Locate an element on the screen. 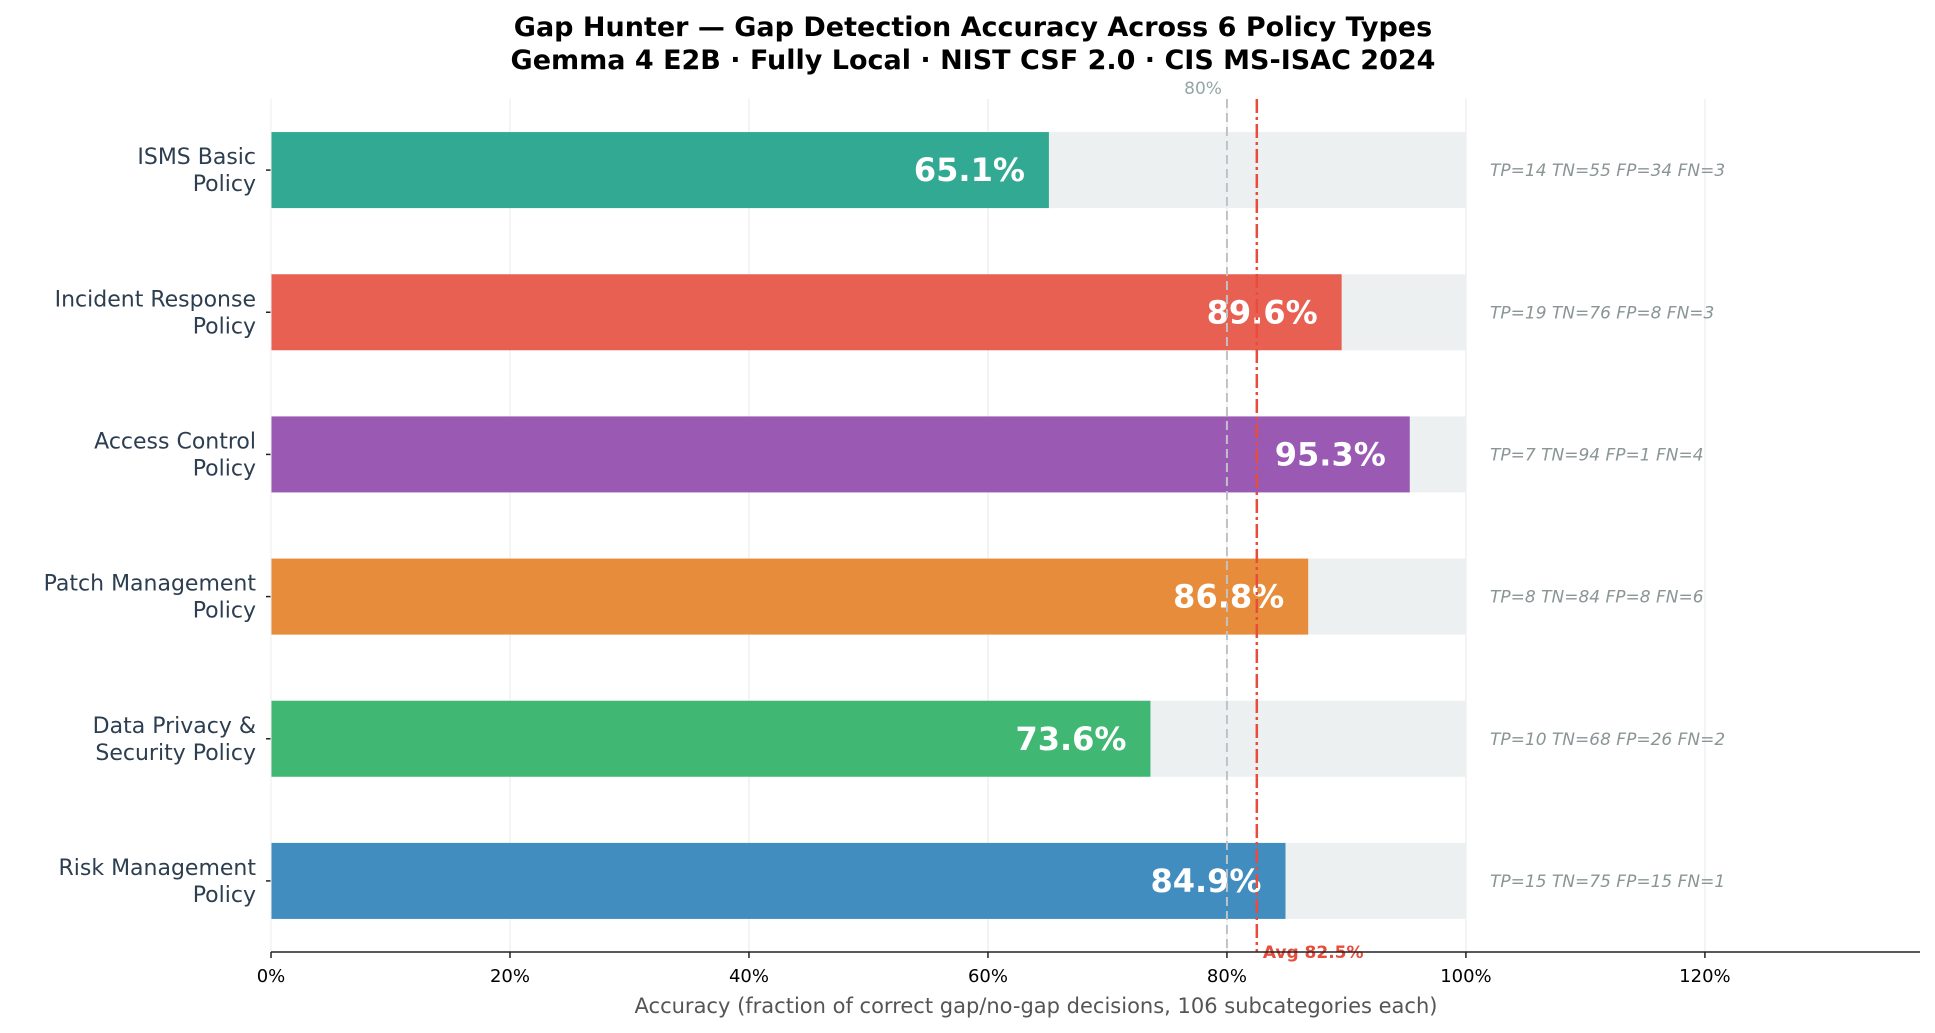  x-tick-label: 20% is located at coordinates (510, 976).